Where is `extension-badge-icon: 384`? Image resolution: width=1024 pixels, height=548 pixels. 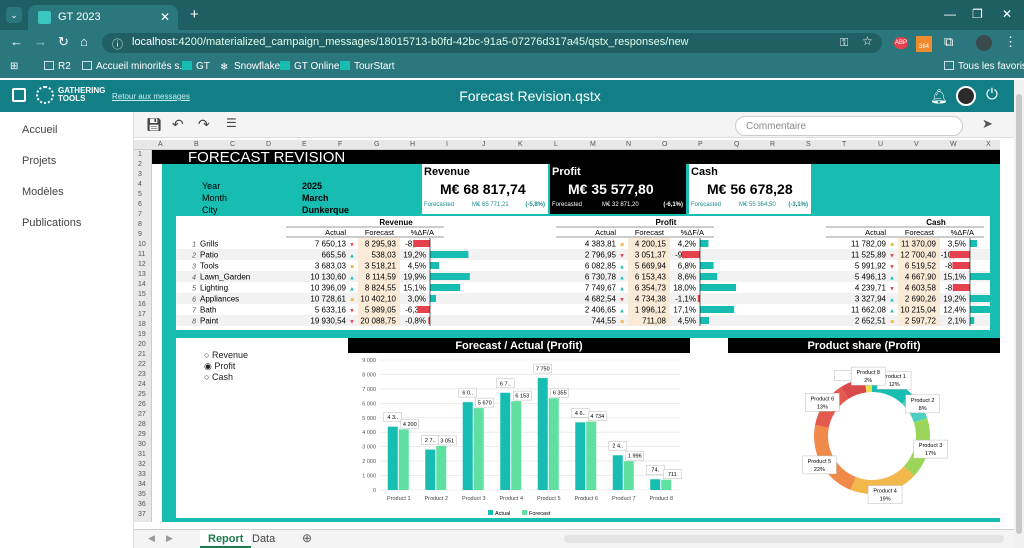
extension-badge-icon: 384 is located at coordinates (924, 44).